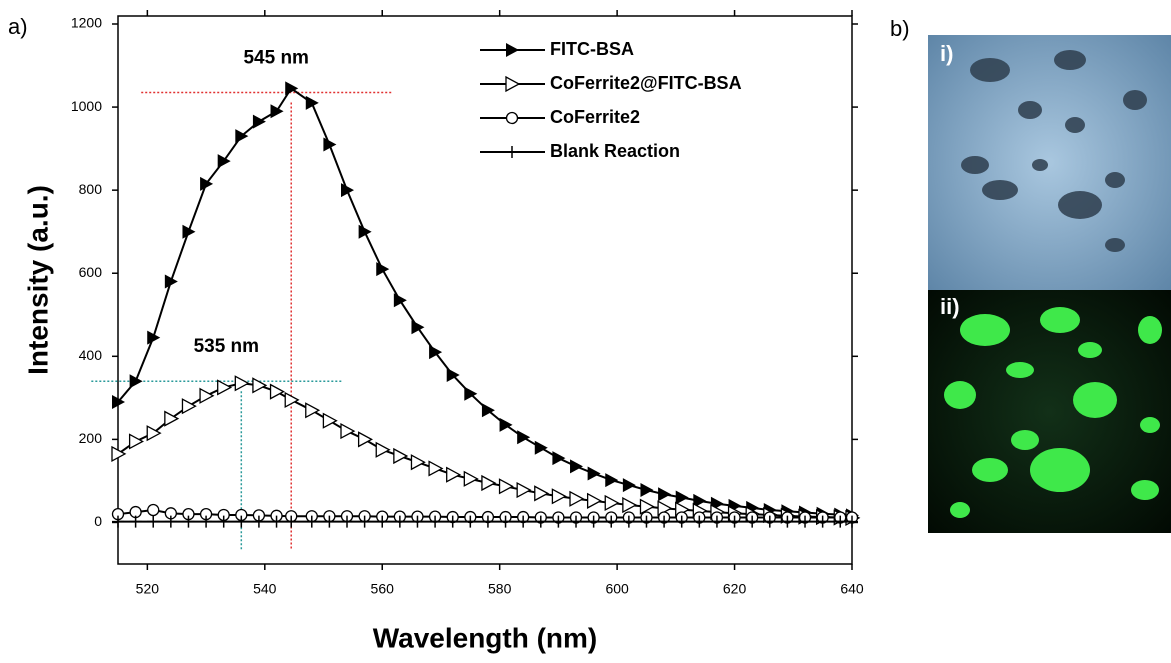  I want to click on series-line, so click(485, 450).